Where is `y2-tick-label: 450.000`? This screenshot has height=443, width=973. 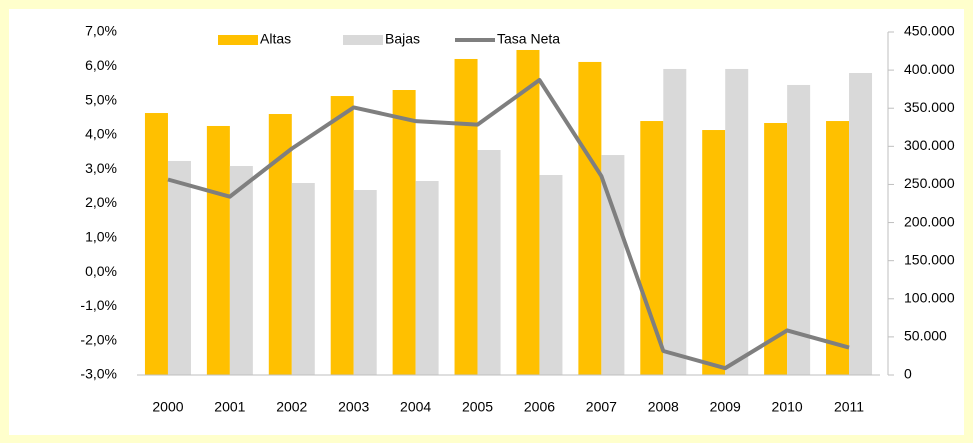
y2-tick-label: 450.000 is located at coordinates (929, 31).